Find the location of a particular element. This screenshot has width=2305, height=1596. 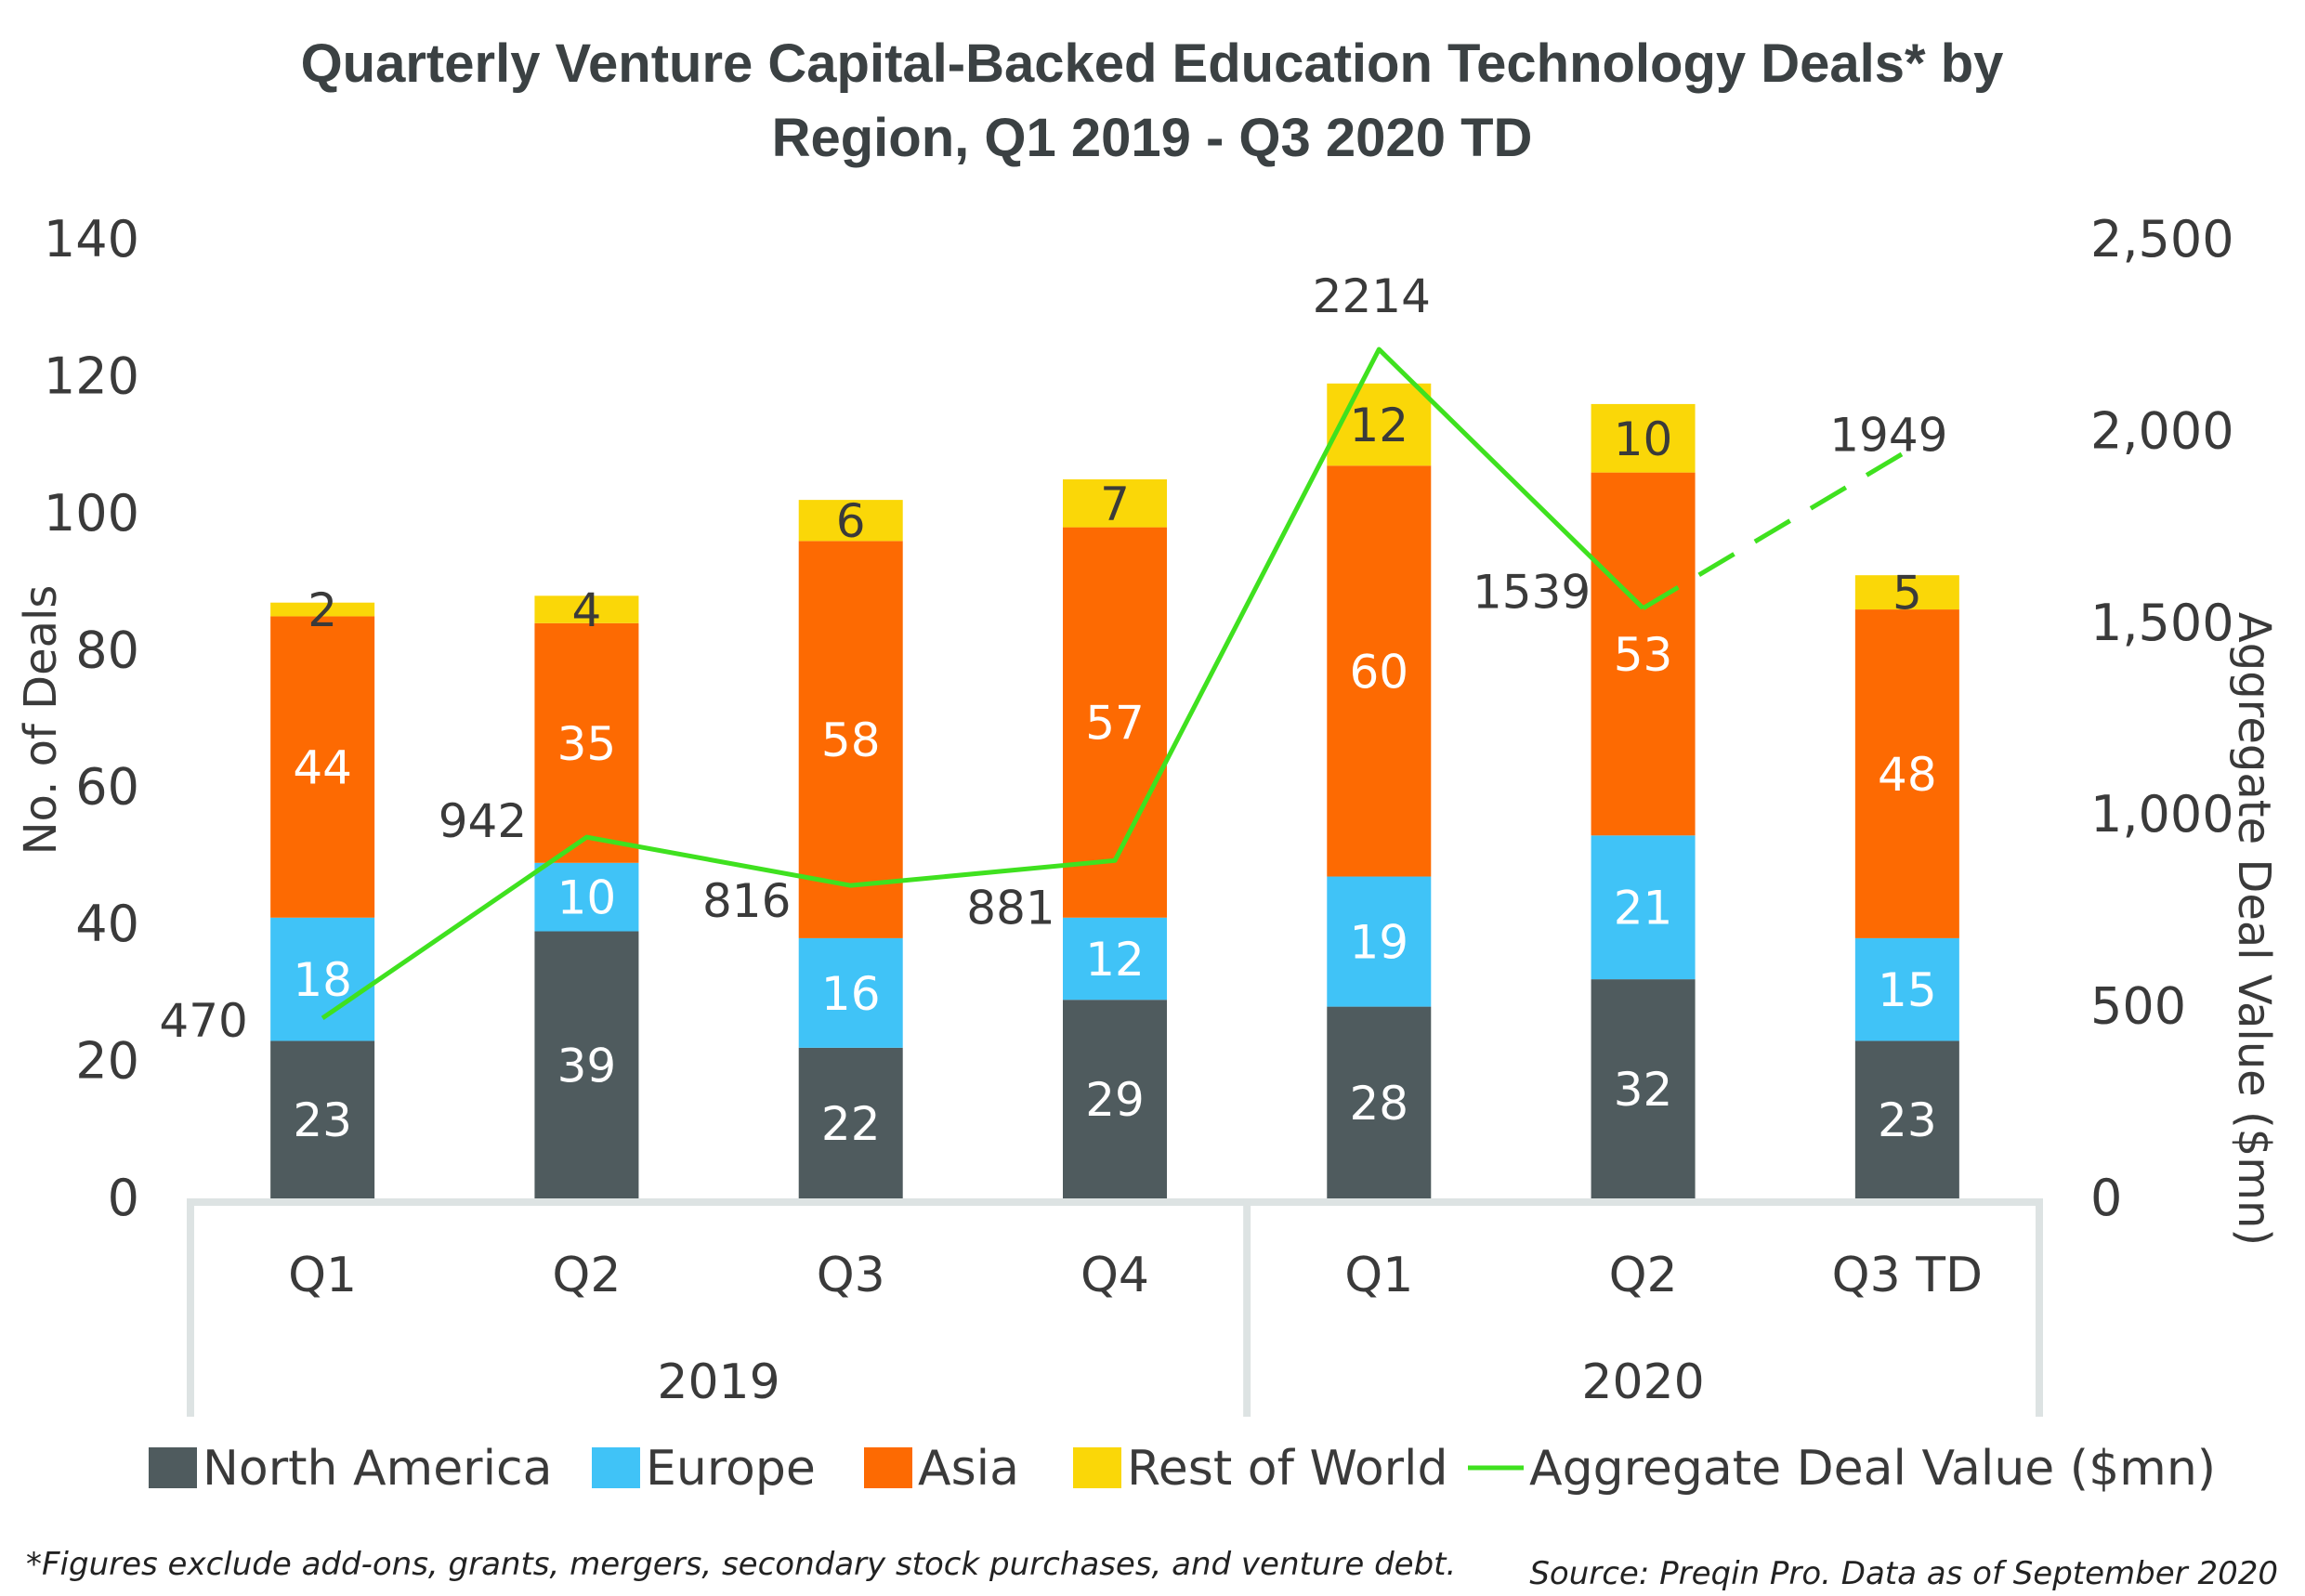

bar-segment-label: 6 is located at coordinates (851, 521).